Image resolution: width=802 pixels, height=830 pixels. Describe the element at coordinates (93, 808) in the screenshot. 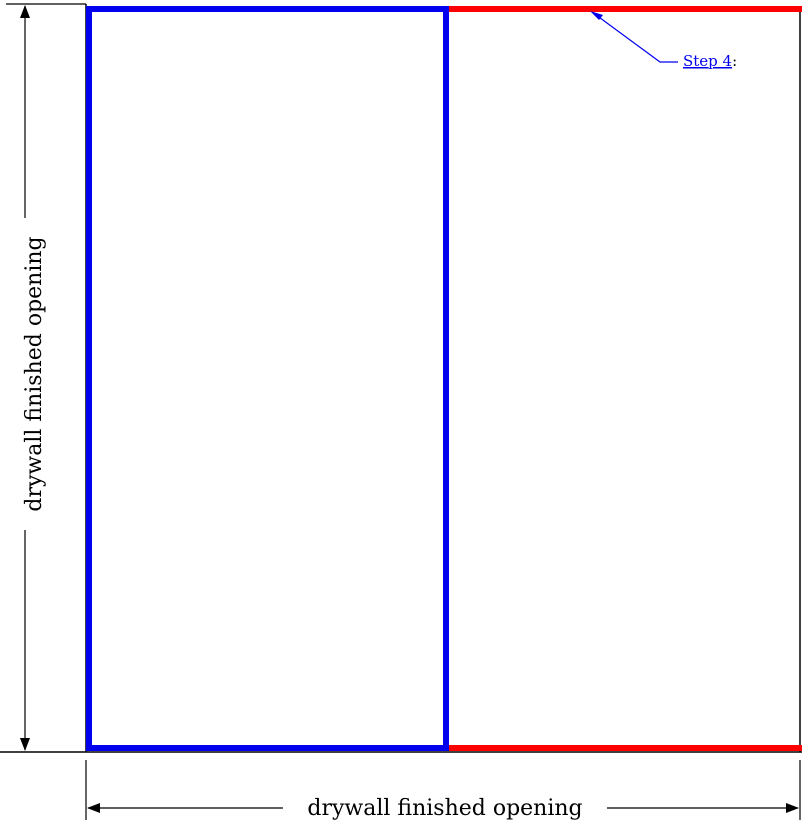

I see `bottom-dim-arrow-left` at that location.